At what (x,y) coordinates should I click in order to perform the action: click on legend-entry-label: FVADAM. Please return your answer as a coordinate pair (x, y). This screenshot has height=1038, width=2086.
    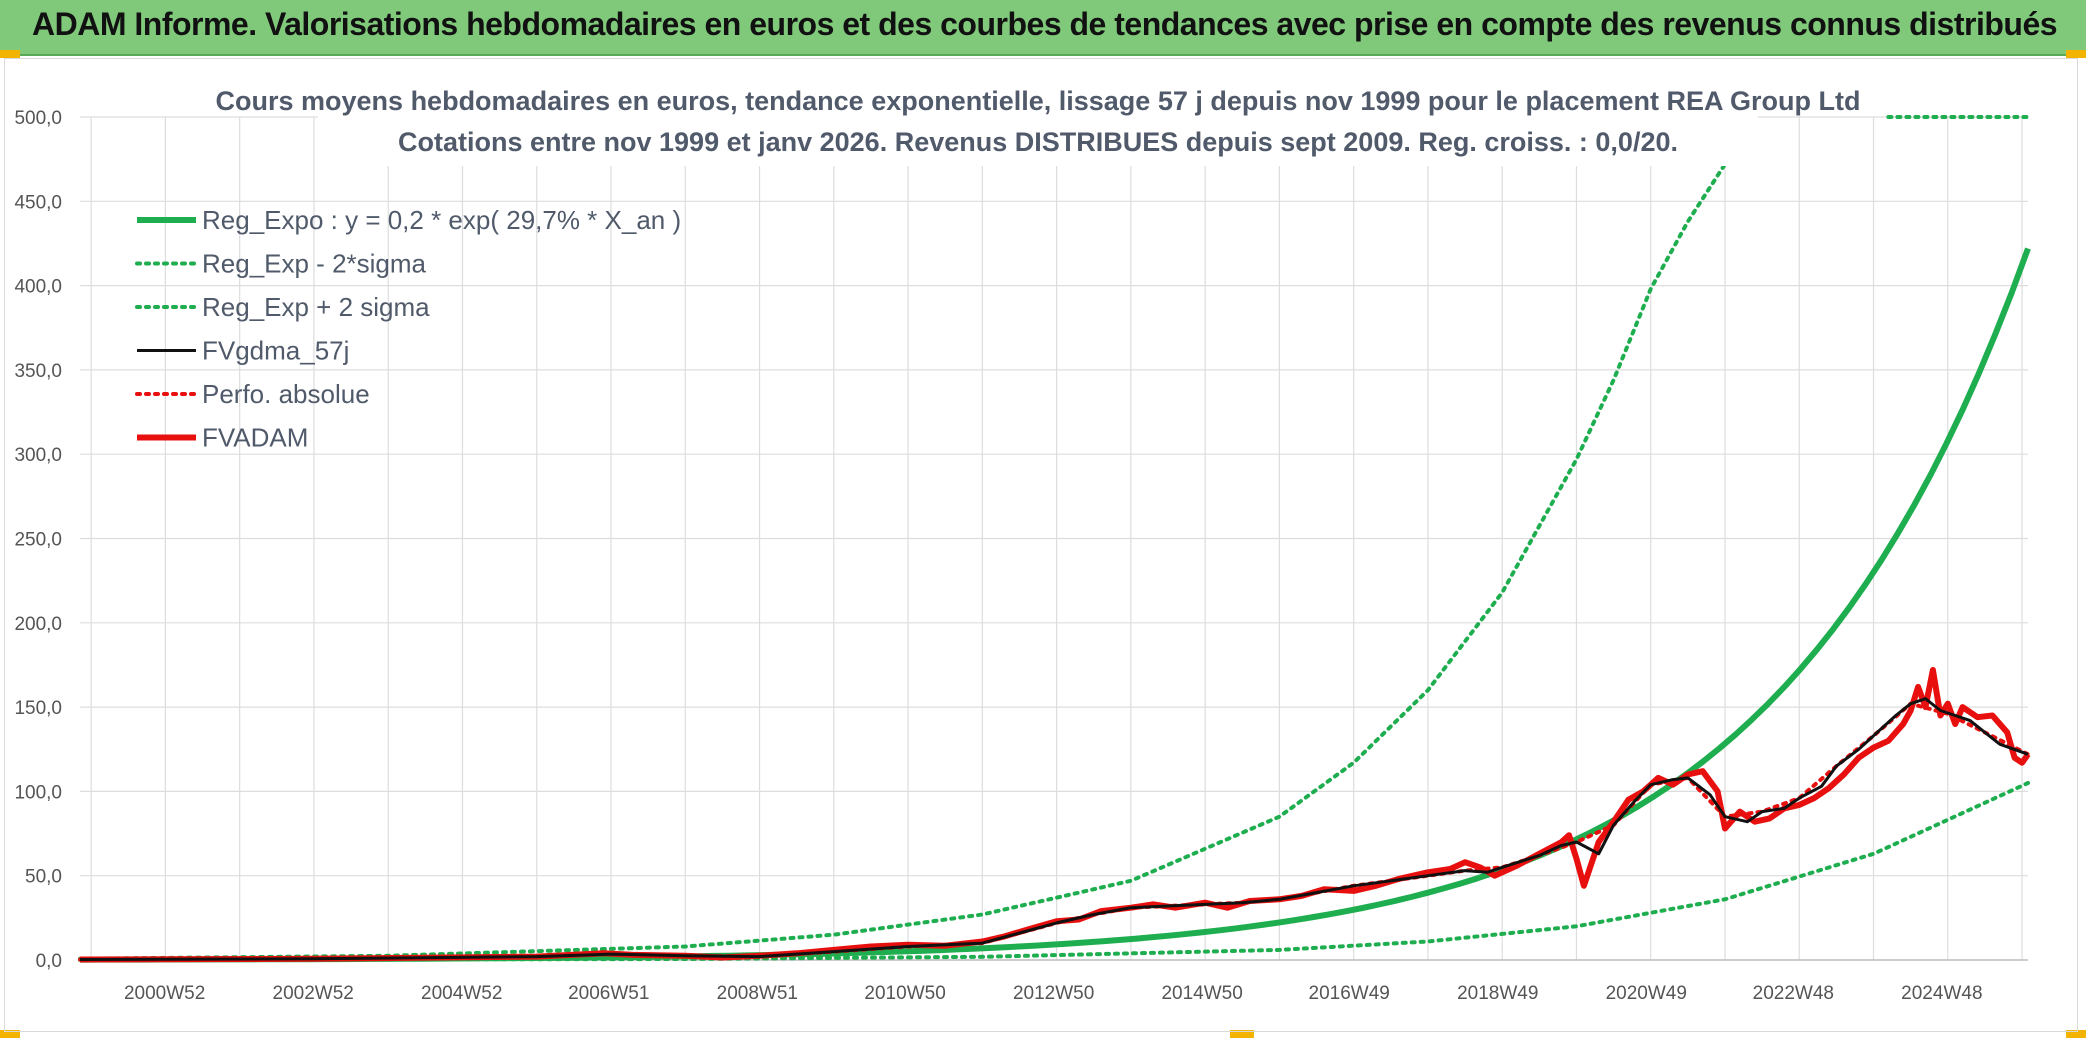
    Looking at the image, I should click on (255, 438).